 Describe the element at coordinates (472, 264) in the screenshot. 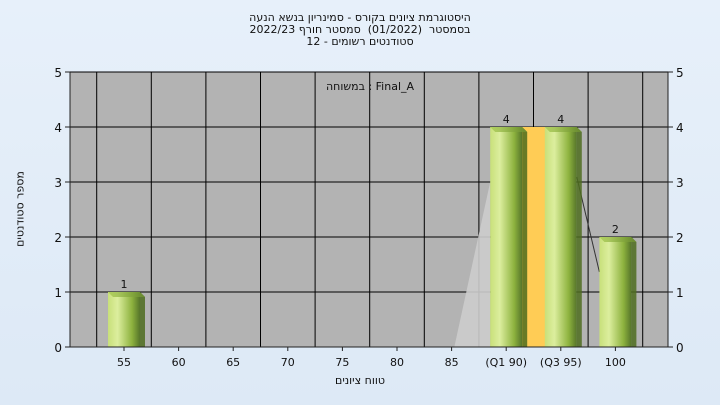

I see `distribution-shade` at that location.